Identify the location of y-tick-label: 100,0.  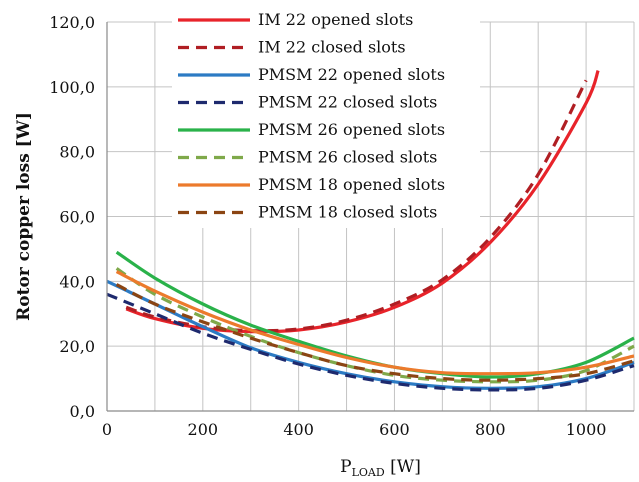
(72, 87).